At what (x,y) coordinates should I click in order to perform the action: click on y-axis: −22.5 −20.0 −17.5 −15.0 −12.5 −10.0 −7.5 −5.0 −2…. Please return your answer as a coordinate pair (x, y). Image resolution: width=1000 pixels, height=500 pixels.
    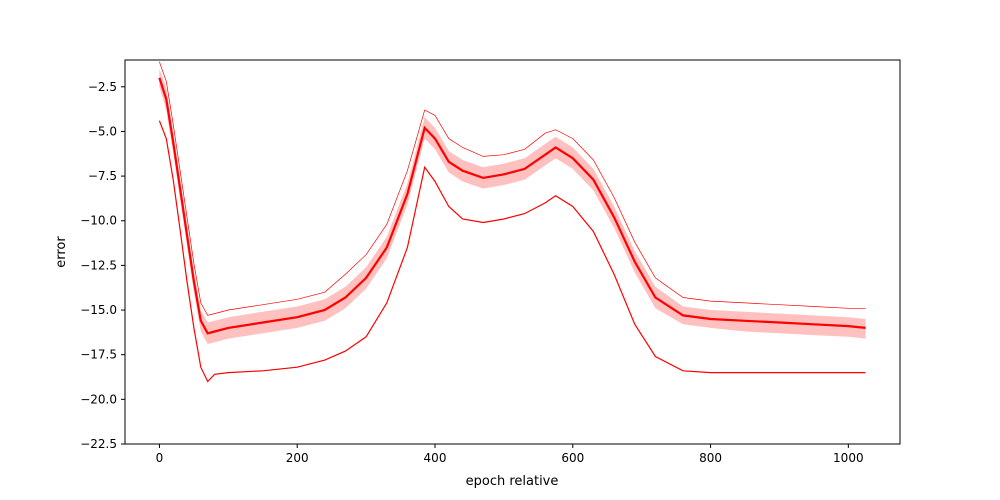
    Looking at the image, I should click on (102, 265).